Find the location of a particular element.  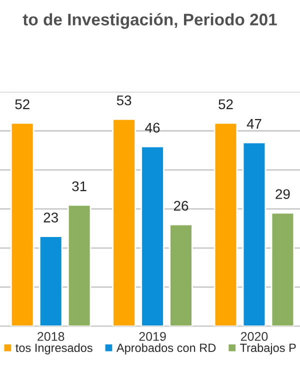

data-label: 46 is located at coordinates (152, 127).